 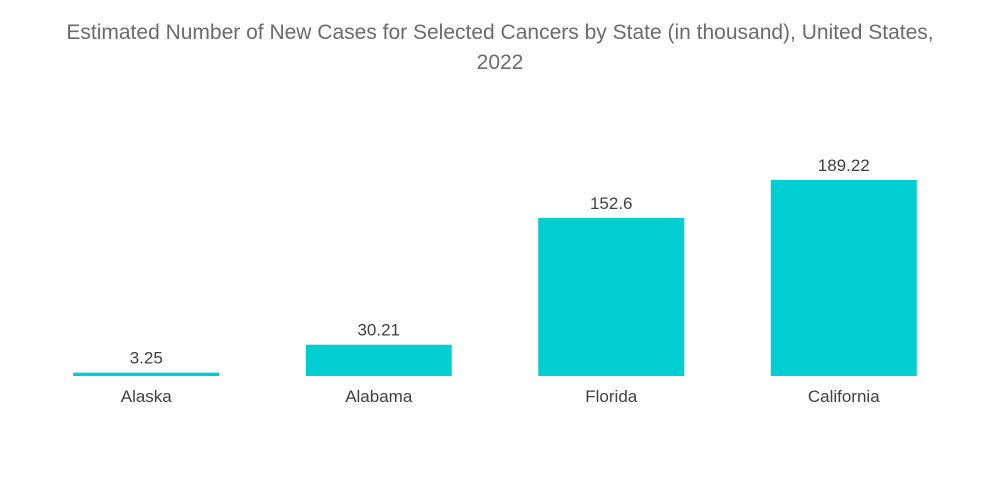 What do you see at coordinates (147, 396) in the screenshot?
I see `category-label-alaska: Alaska` at bounding box center [147, 396].